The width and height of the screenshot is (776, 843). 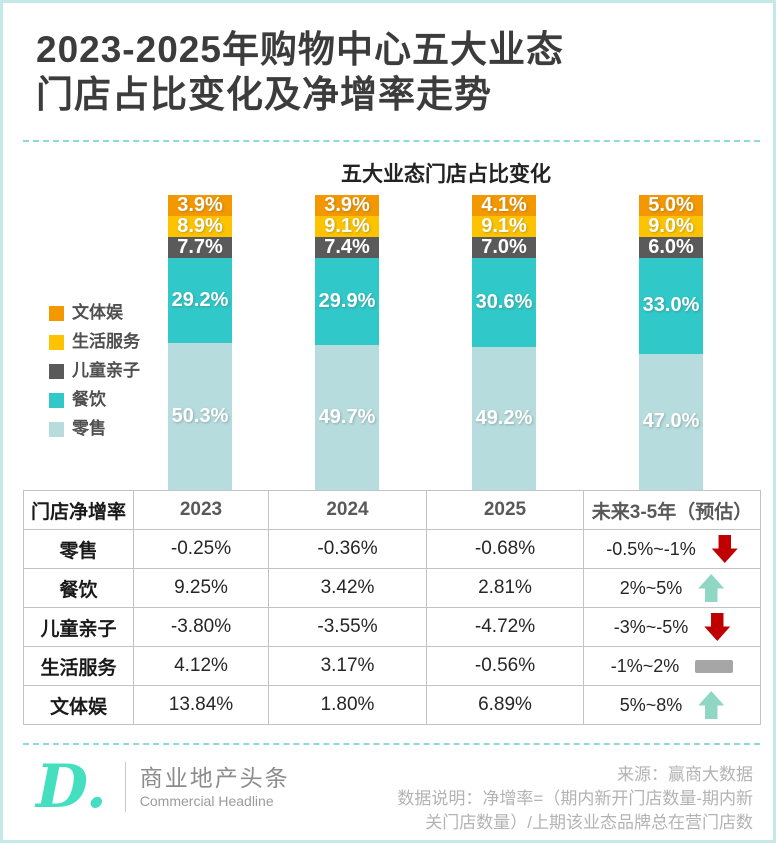 I want to click on bar-segment-1-1: 9.1%, so click(x=347, y=226).